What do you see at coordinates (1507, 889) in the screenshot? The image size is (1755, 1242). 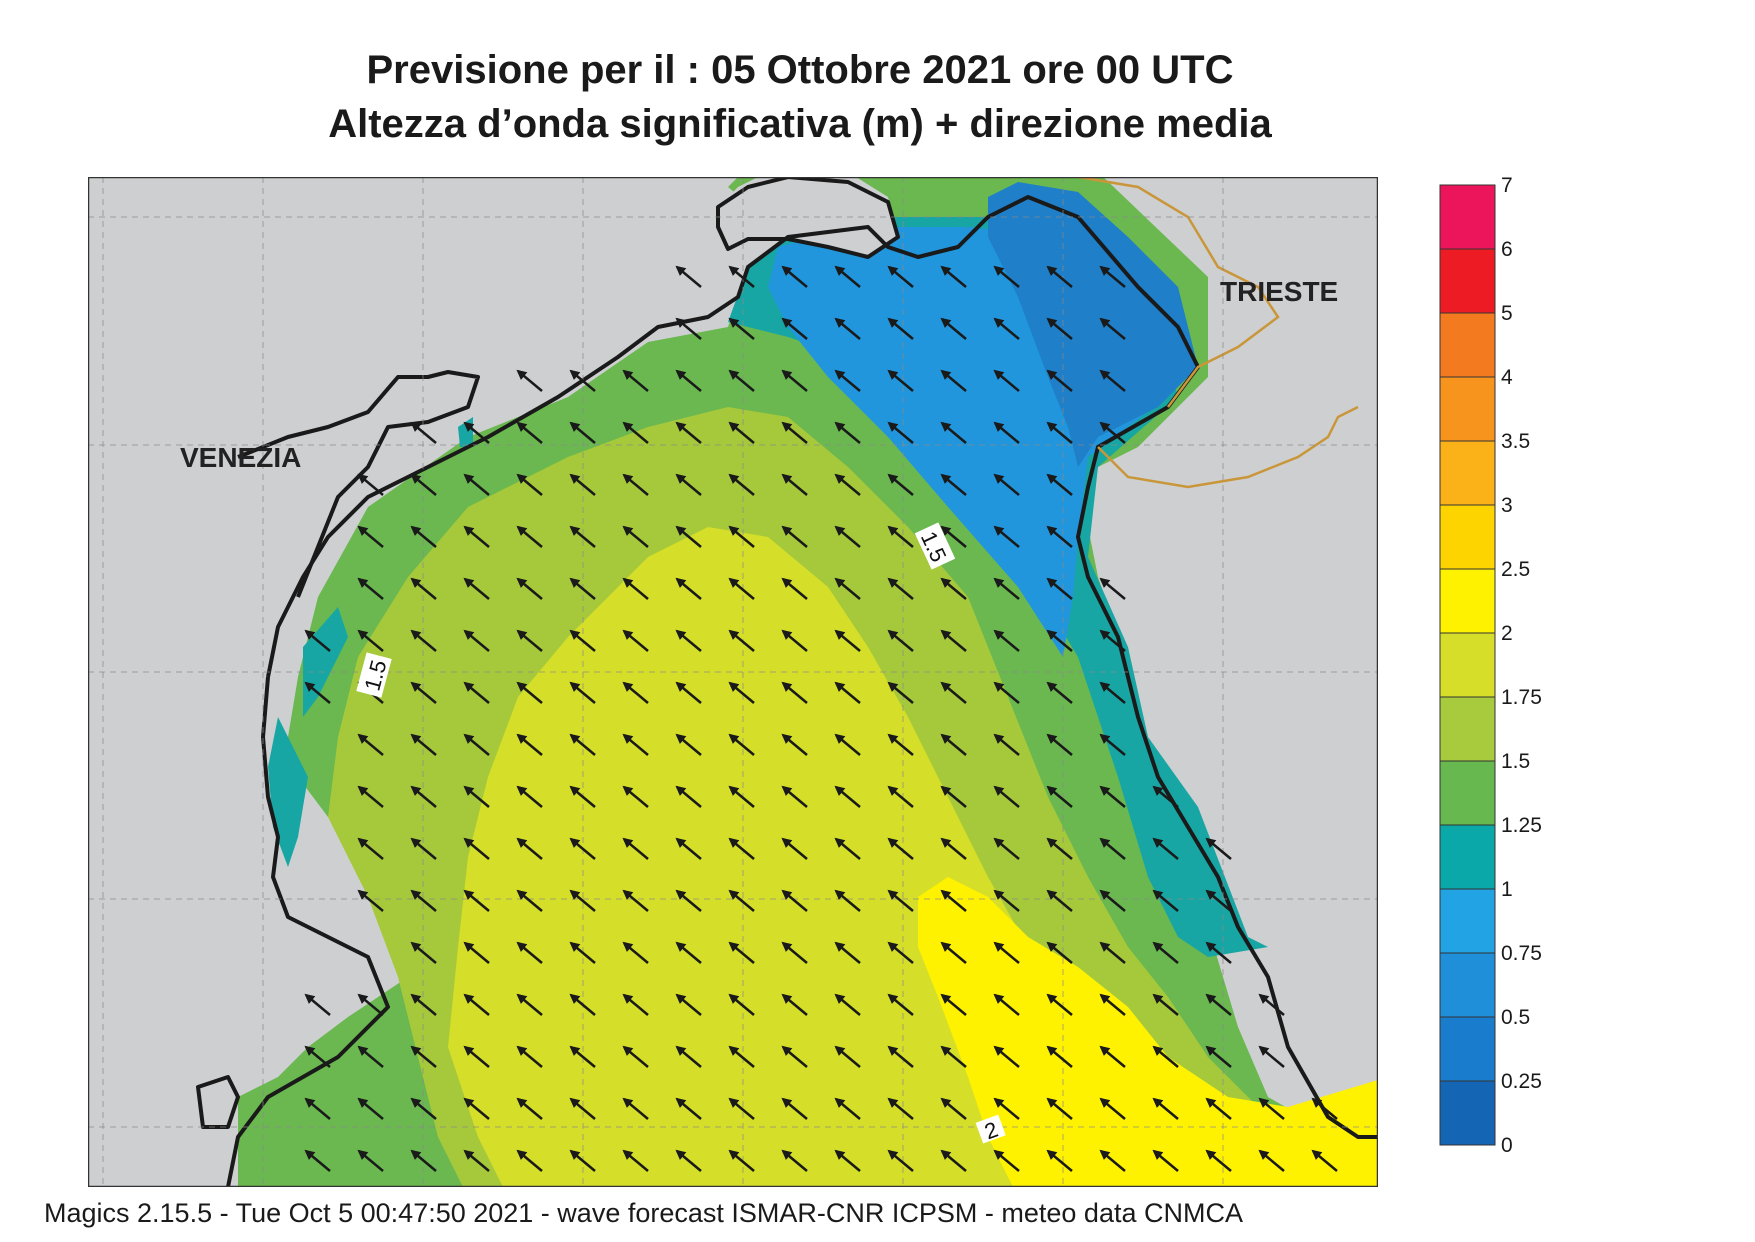 I see `colorbar-tick-label: 1` at bounding box center [1507, 889].